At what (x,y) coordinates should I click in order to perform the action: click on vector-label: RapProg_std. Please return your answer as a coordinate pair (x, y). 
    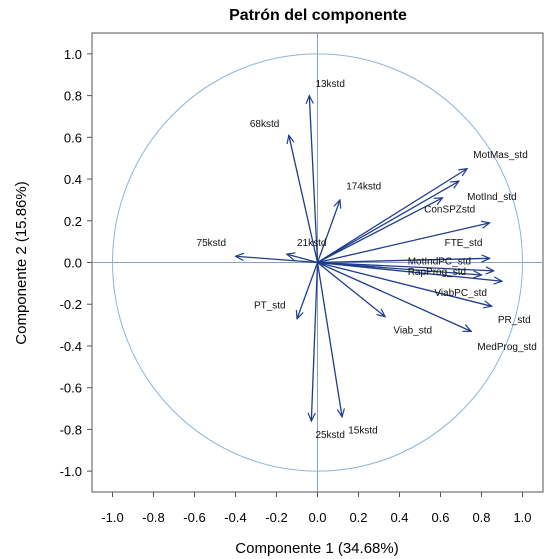
    Looking at the image, I should click on (437, 272).